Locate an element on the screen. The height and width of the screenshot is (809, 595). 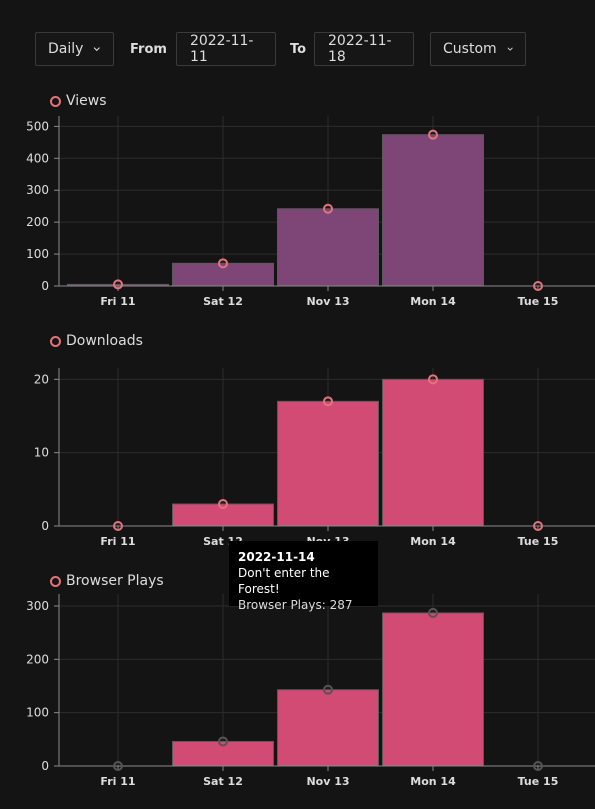
from-date-input: 2022-11-11 is located at coordinates (225, 49).